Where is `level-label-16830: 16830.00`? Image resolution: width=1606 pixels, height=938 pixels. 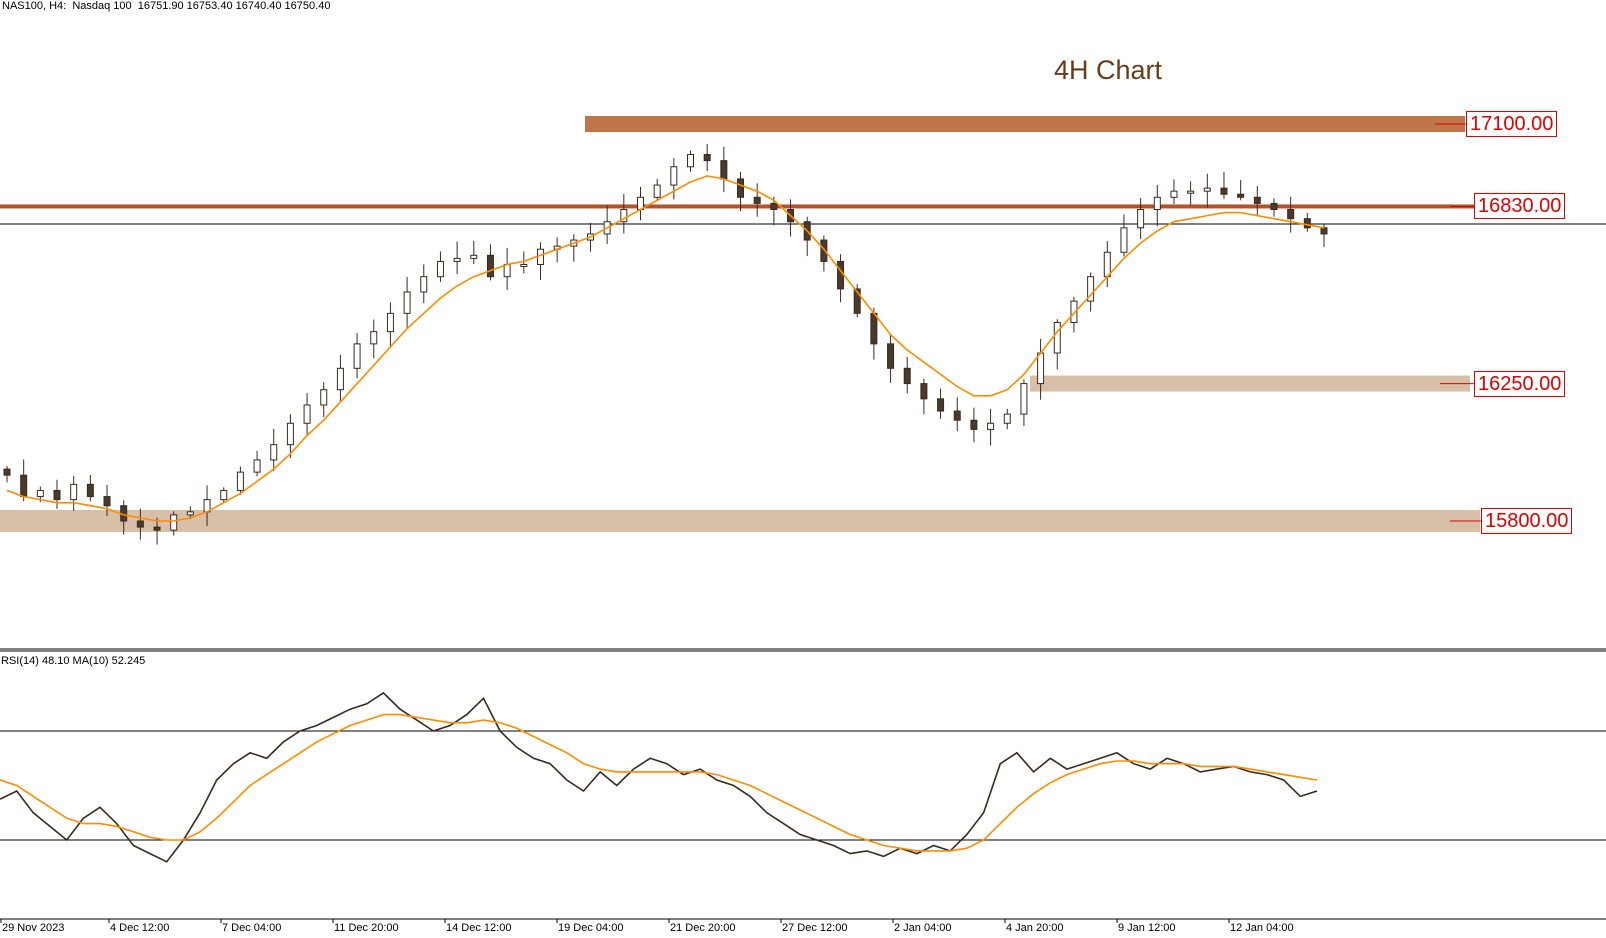 level-label-16830: 16830.00 is located at coordinates (1520, 206).